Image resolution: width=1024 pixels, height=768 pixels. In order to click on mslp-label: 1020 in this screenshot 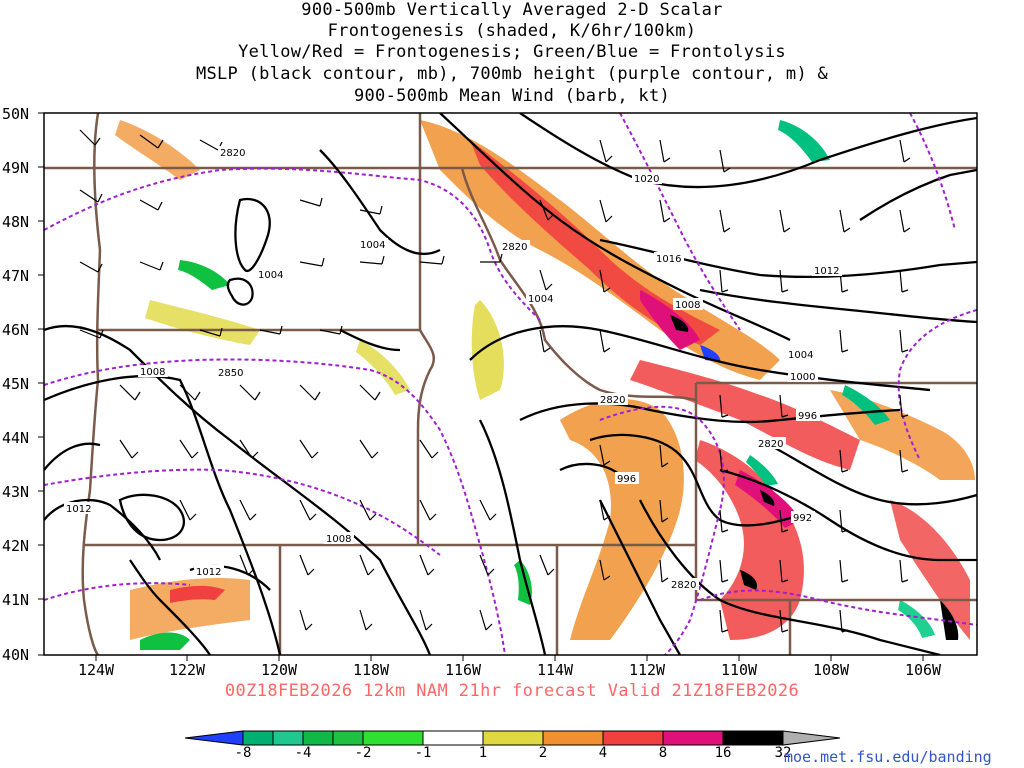, I will do `click(646, 179)`.